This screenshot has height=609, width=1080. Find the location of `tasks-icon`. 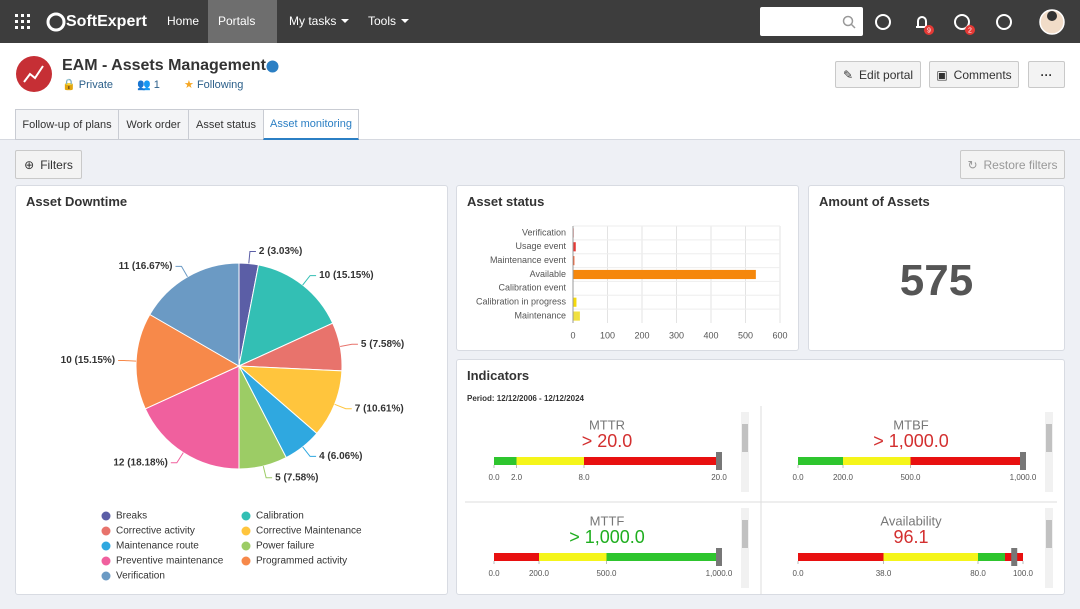

tasks-icon is located at coordinates (962, 22).